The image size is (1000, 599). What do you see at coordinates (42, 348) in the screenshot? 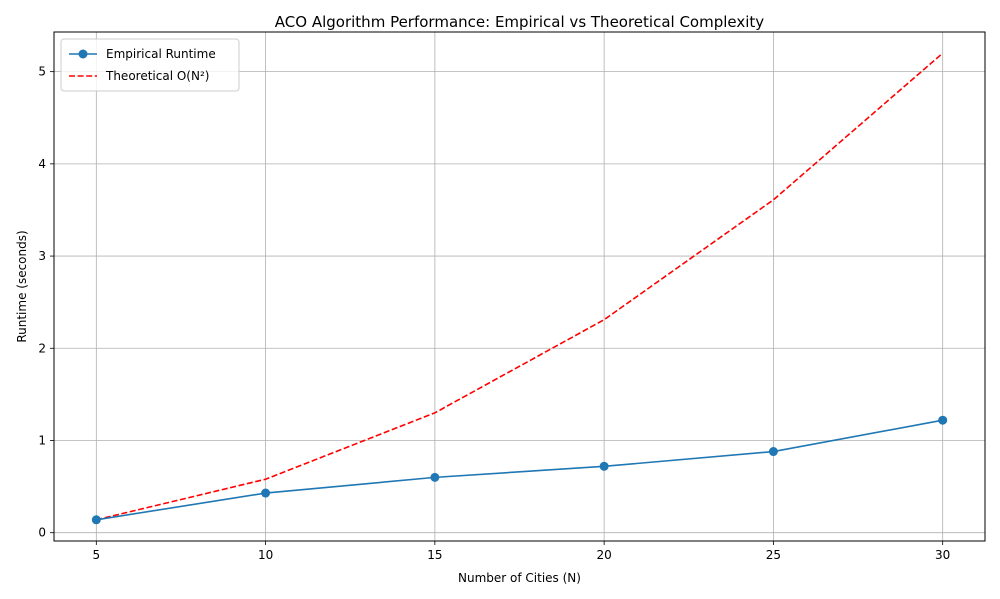
I see `y-tick-label: 2` at bounding box center [42, 348].